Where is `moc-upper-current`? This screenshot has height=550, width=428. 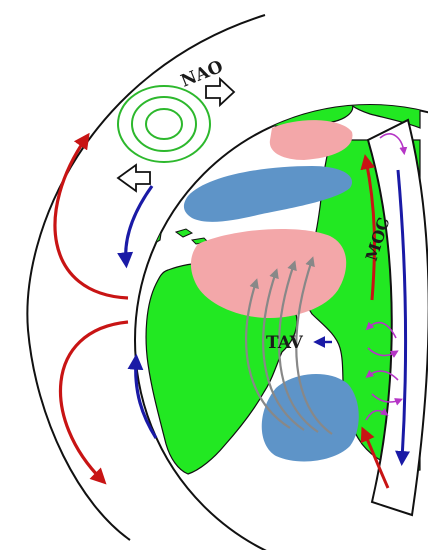
moc-upper-current is located at coordinates (368, 227).